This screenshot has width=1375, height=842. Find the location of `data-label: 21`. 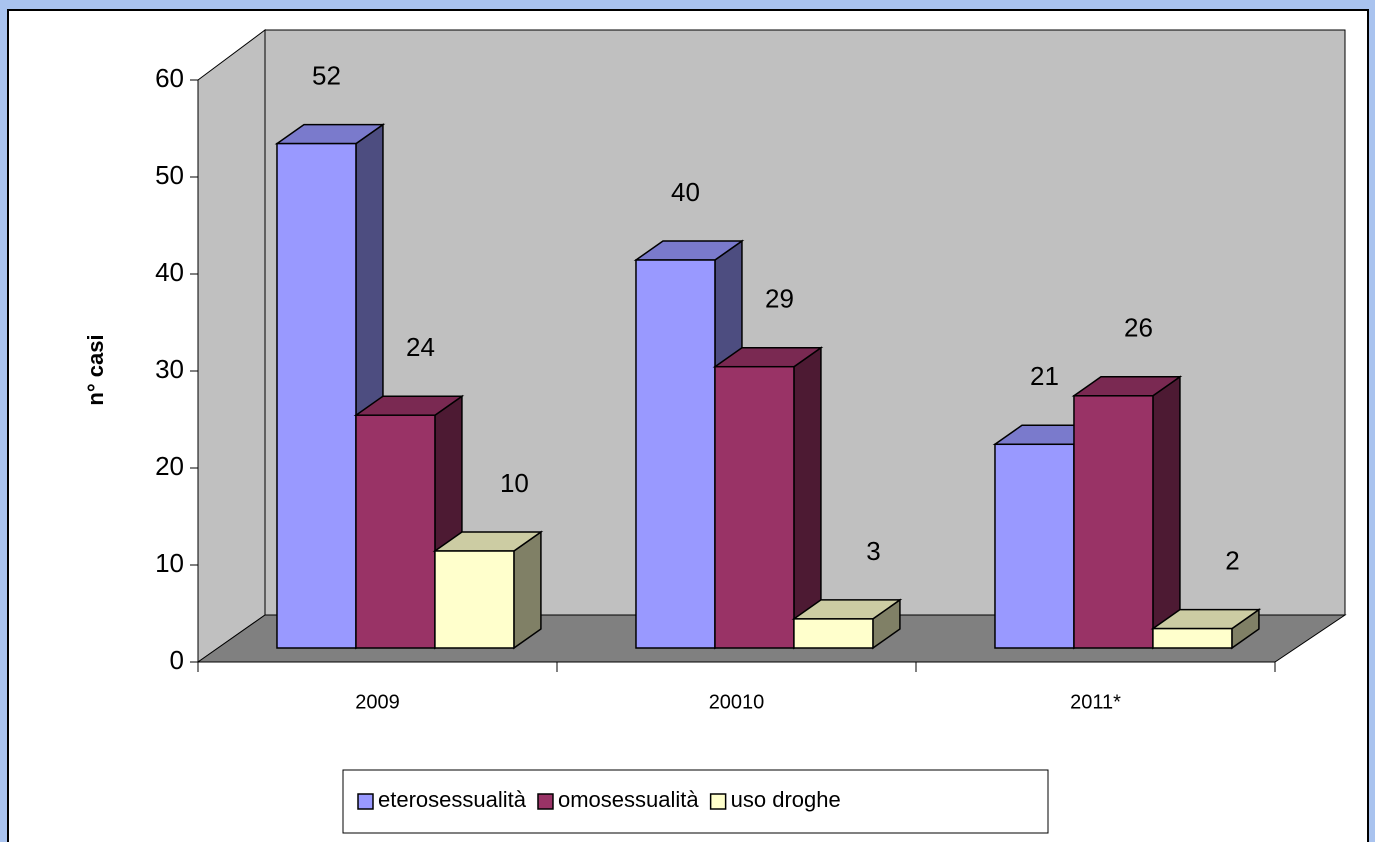

data-label: 21 is located at coordinates (1044, 376).